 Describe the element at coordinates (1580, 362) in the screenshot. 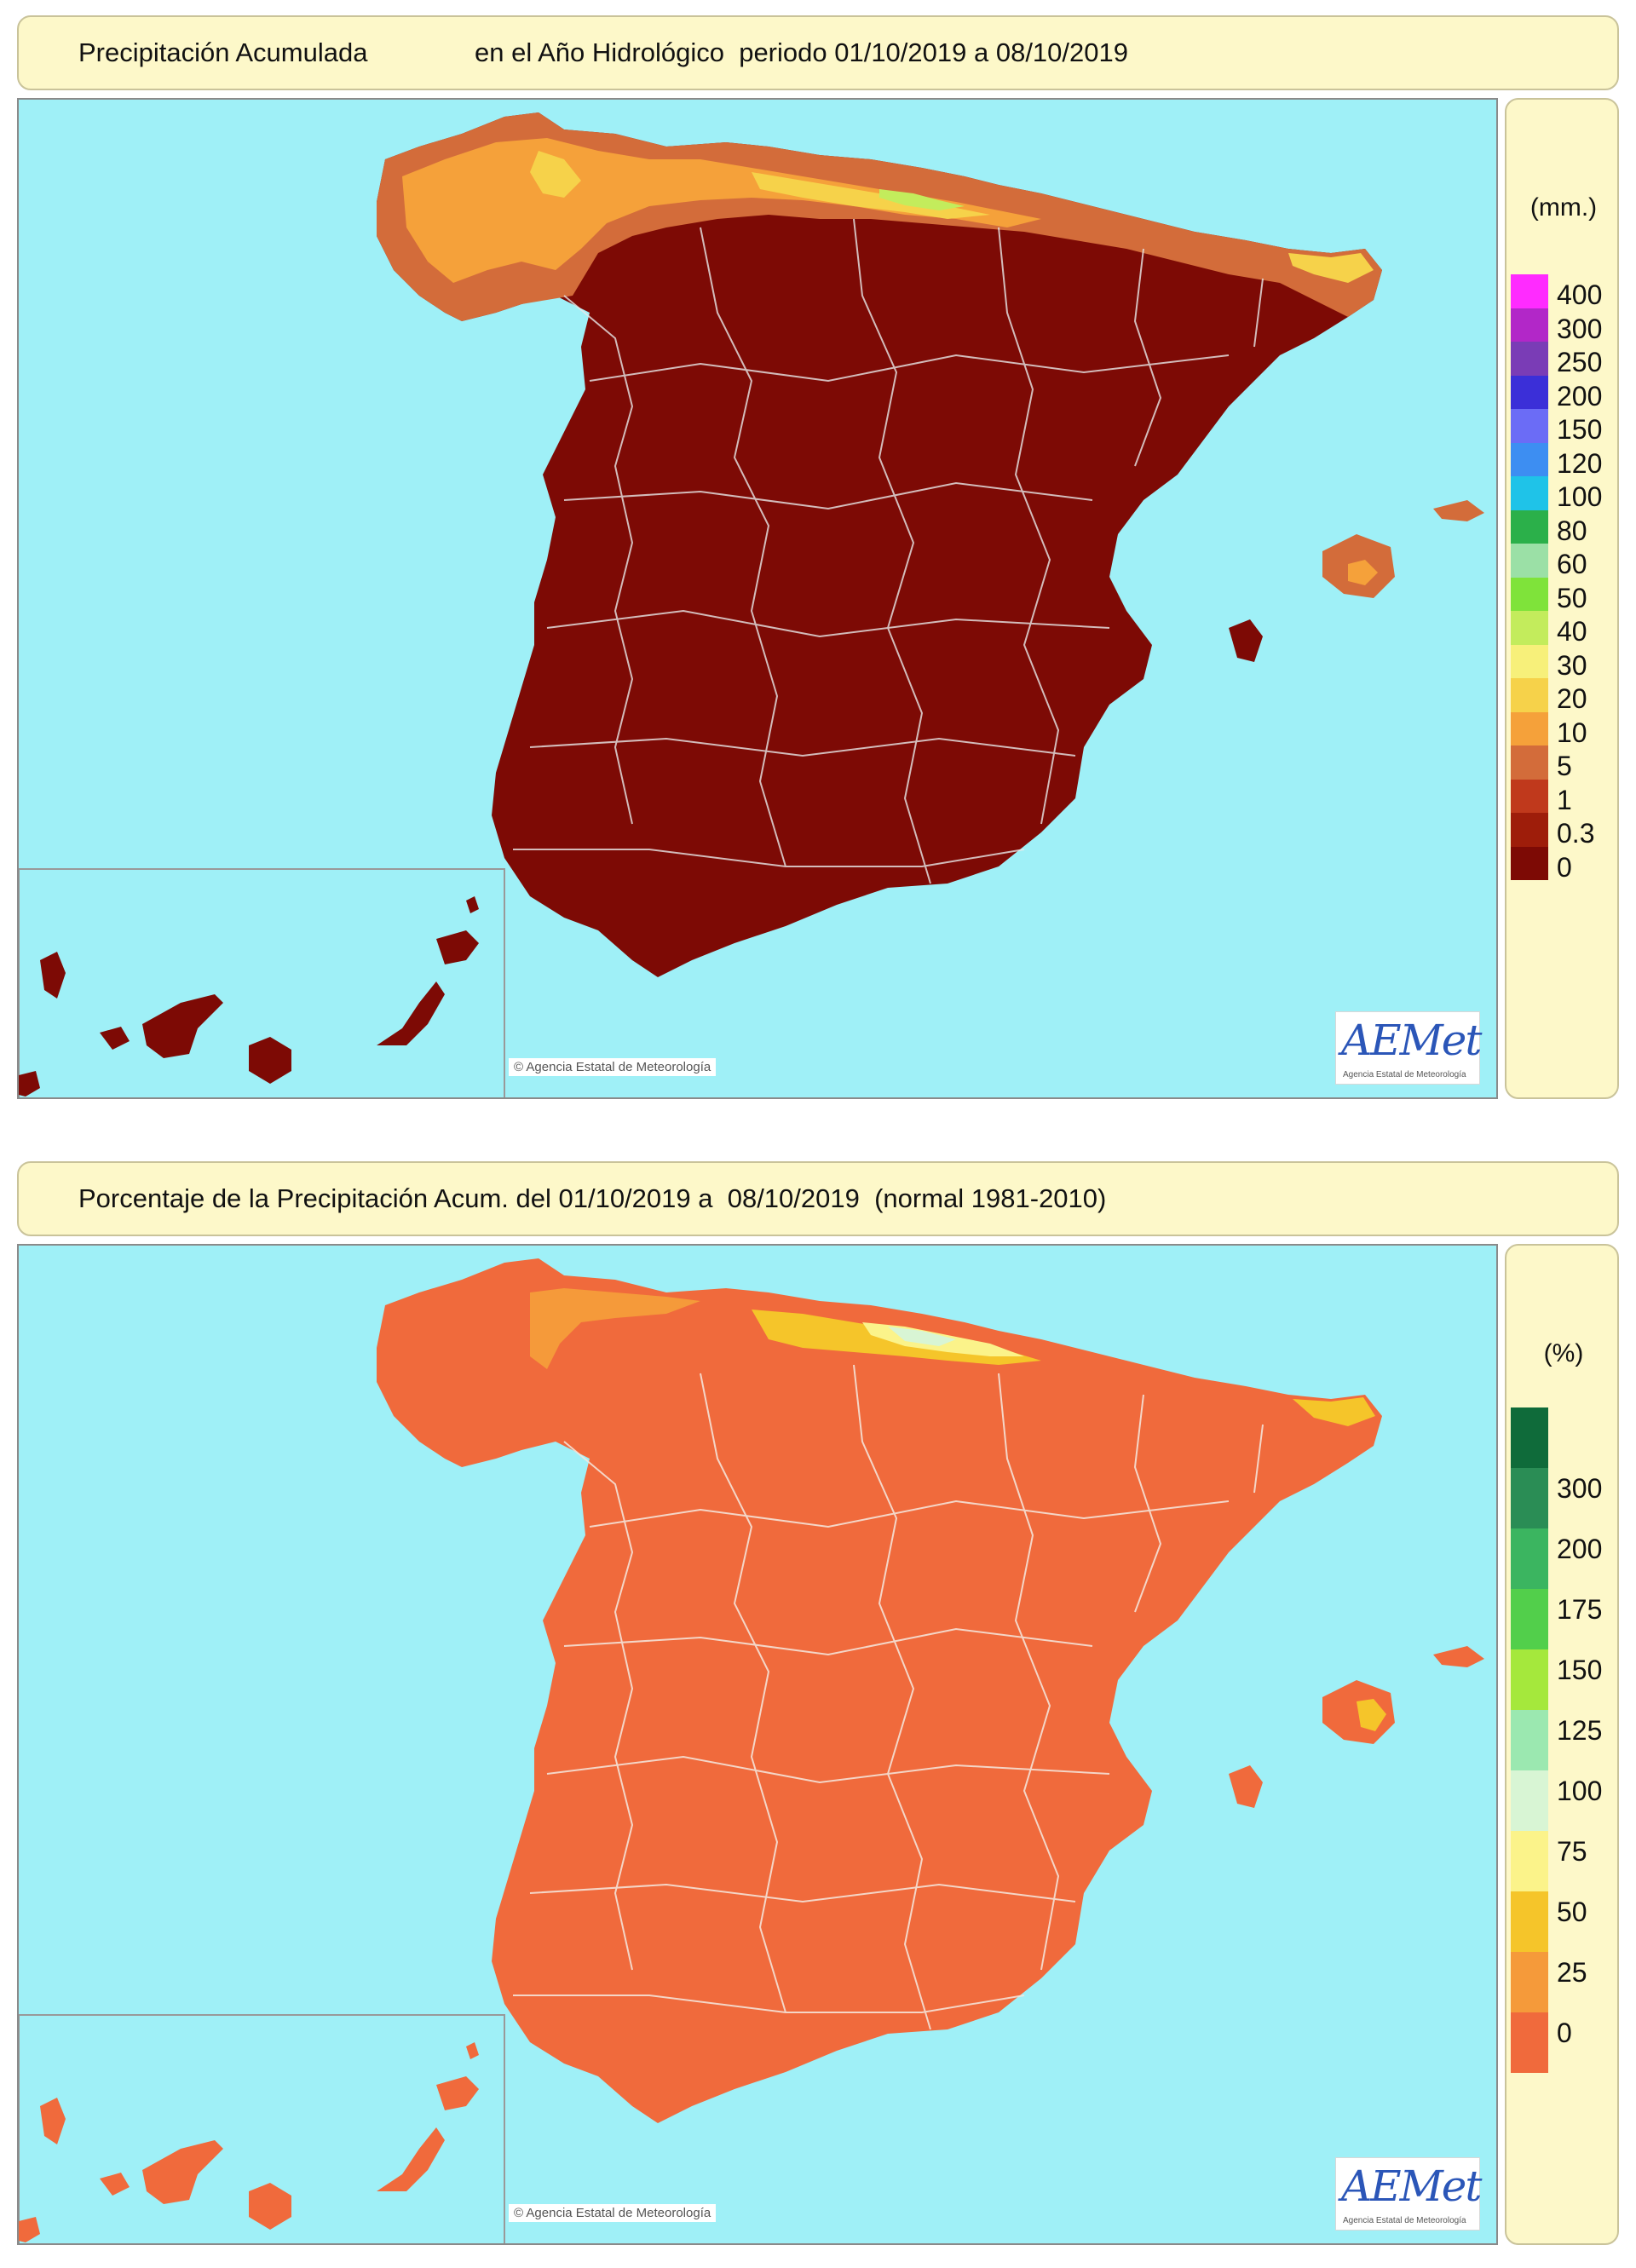

I see `legend-label: 250` at that location.